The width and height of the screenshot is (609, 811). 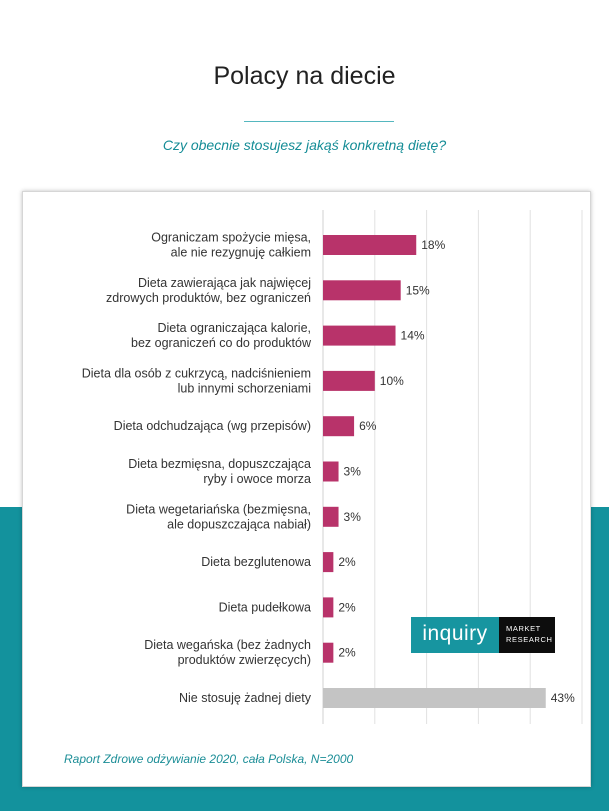 What do you see at coordinates (319, 121) in the screenshot?
I see `title-divider` at bounding box center [319, 121].